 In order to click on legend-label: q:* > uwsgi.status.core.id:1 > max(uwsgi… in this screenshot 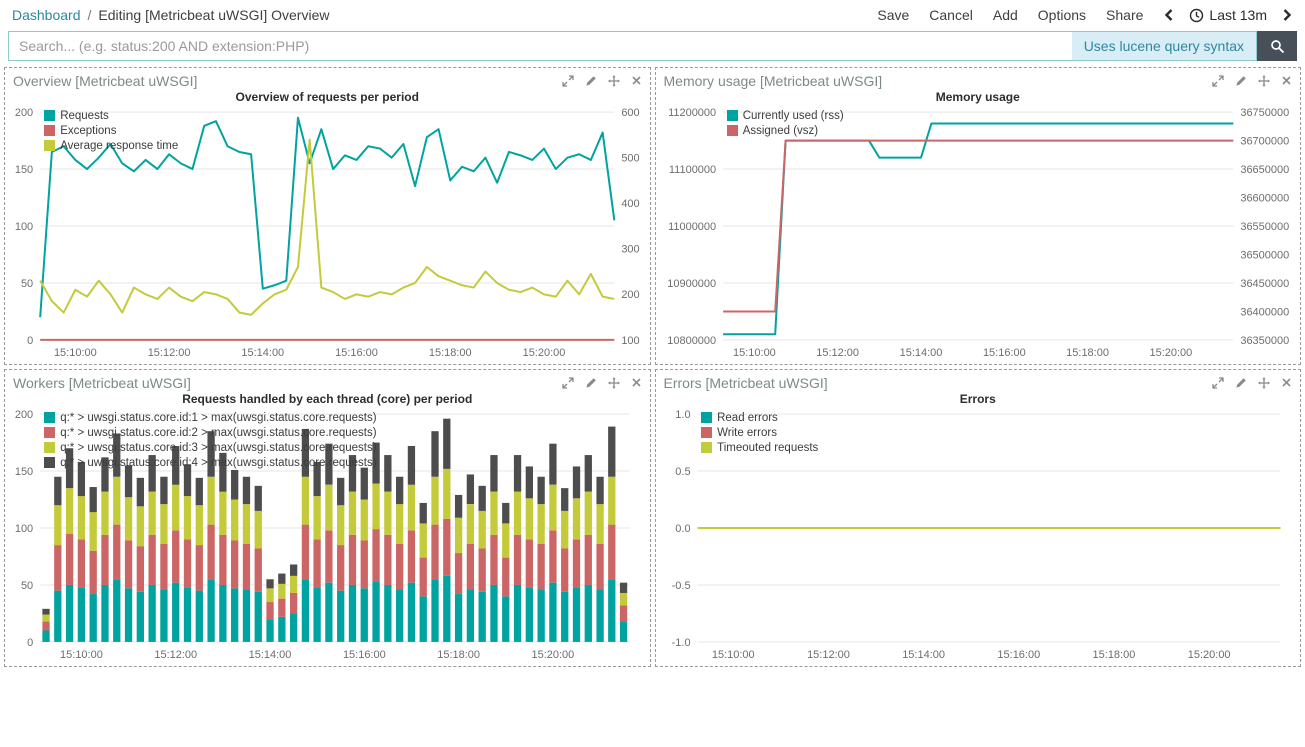, I will do `click(218, 417)`.